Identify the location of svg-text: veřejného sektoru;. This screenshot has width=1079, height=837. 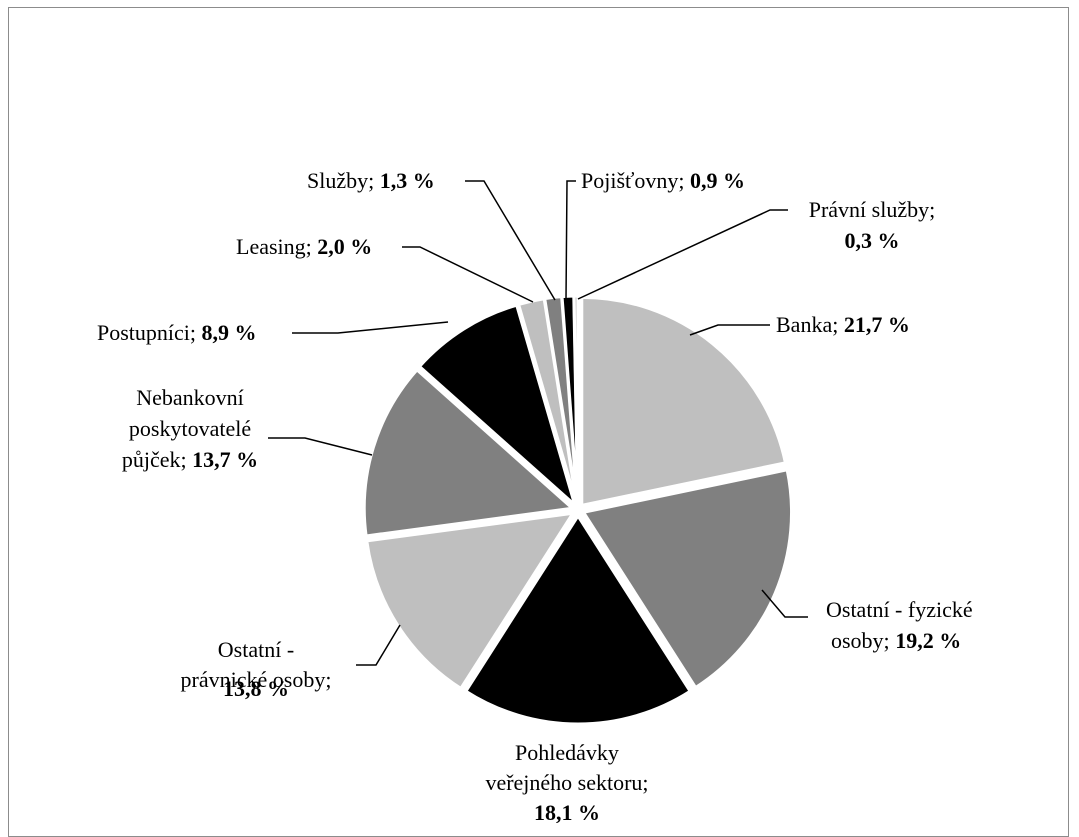
(566, 782).